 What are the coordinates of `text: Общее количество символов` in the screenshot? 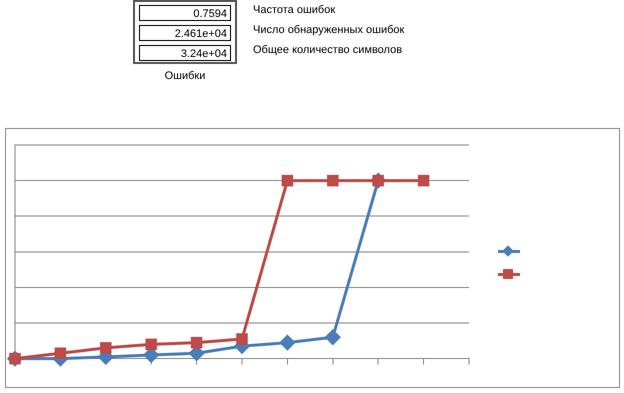 It's located at (327, 50).